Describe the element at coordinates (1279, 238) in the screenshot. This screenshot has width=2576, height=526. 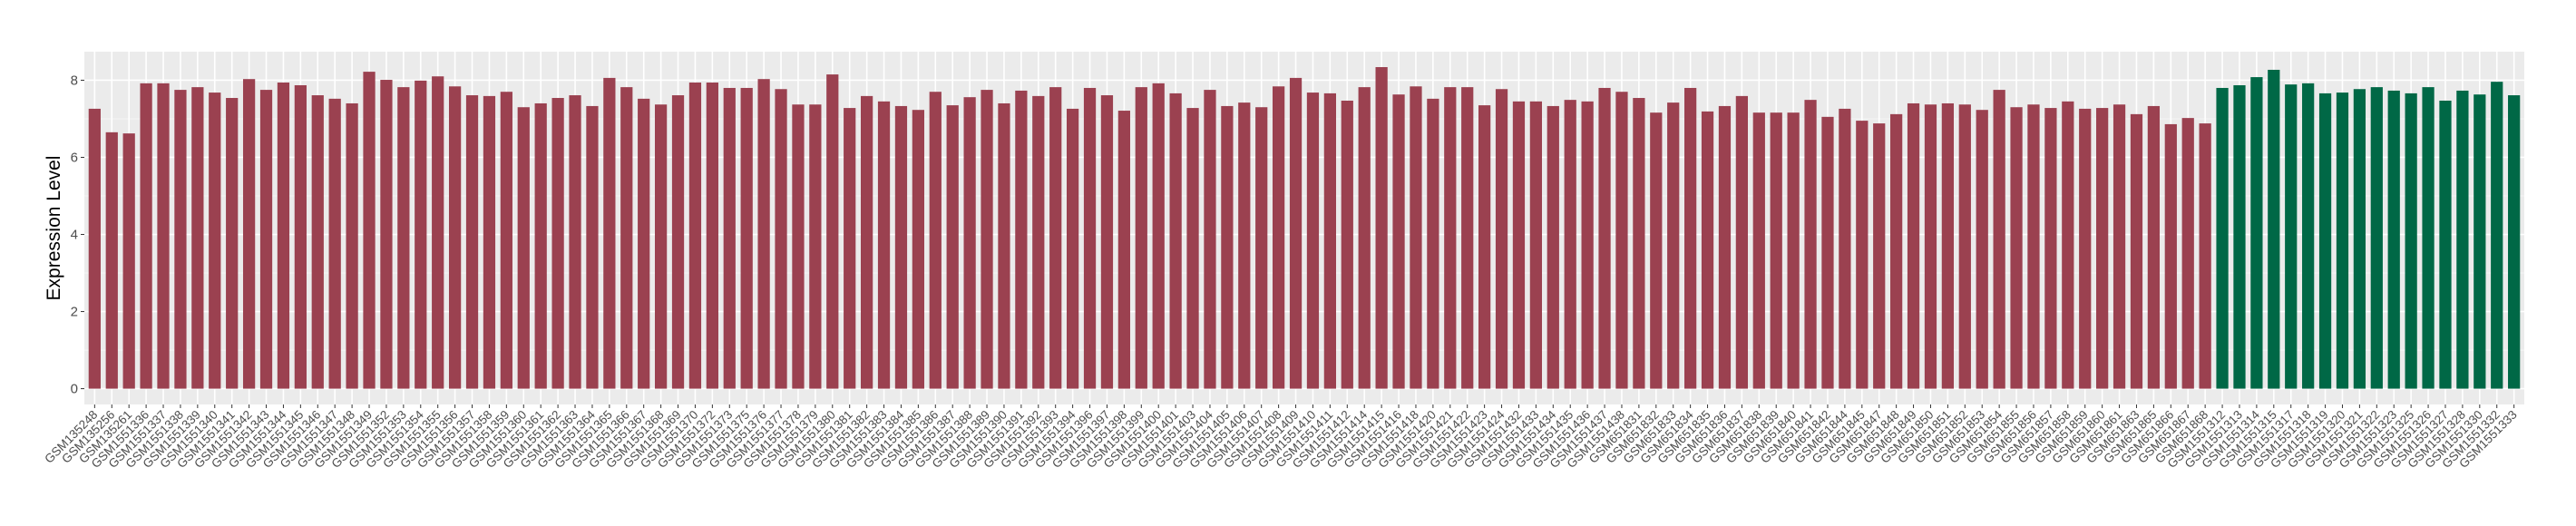
I see `bar-GSM1551408` at that location.